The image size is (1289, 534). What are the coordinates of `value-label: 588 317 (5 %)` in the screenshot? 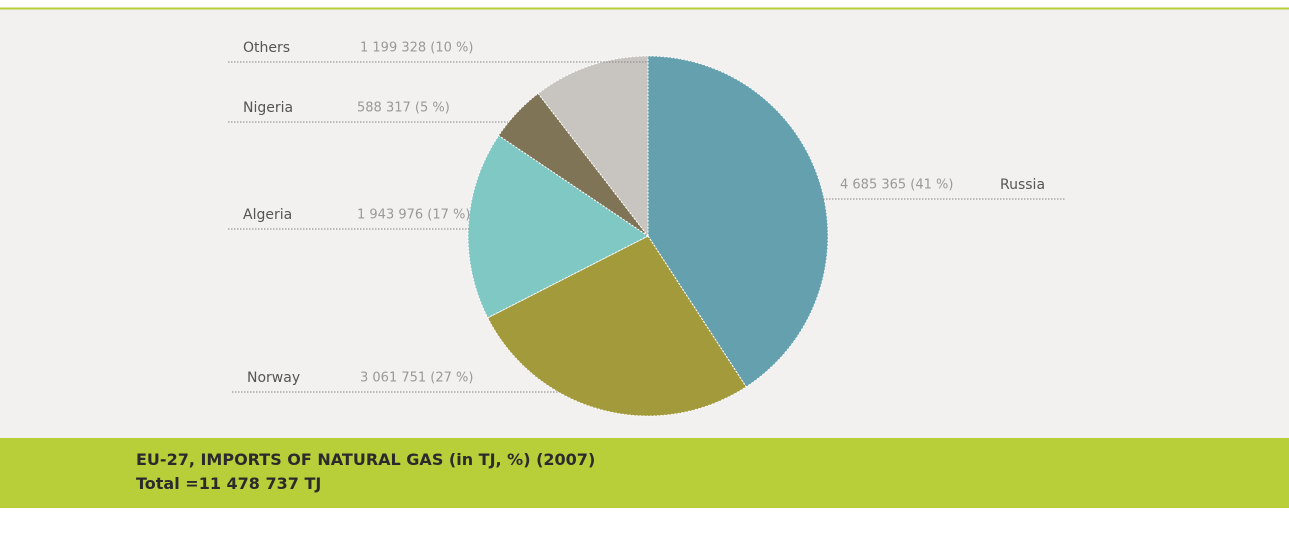 It's located at (403, 108).